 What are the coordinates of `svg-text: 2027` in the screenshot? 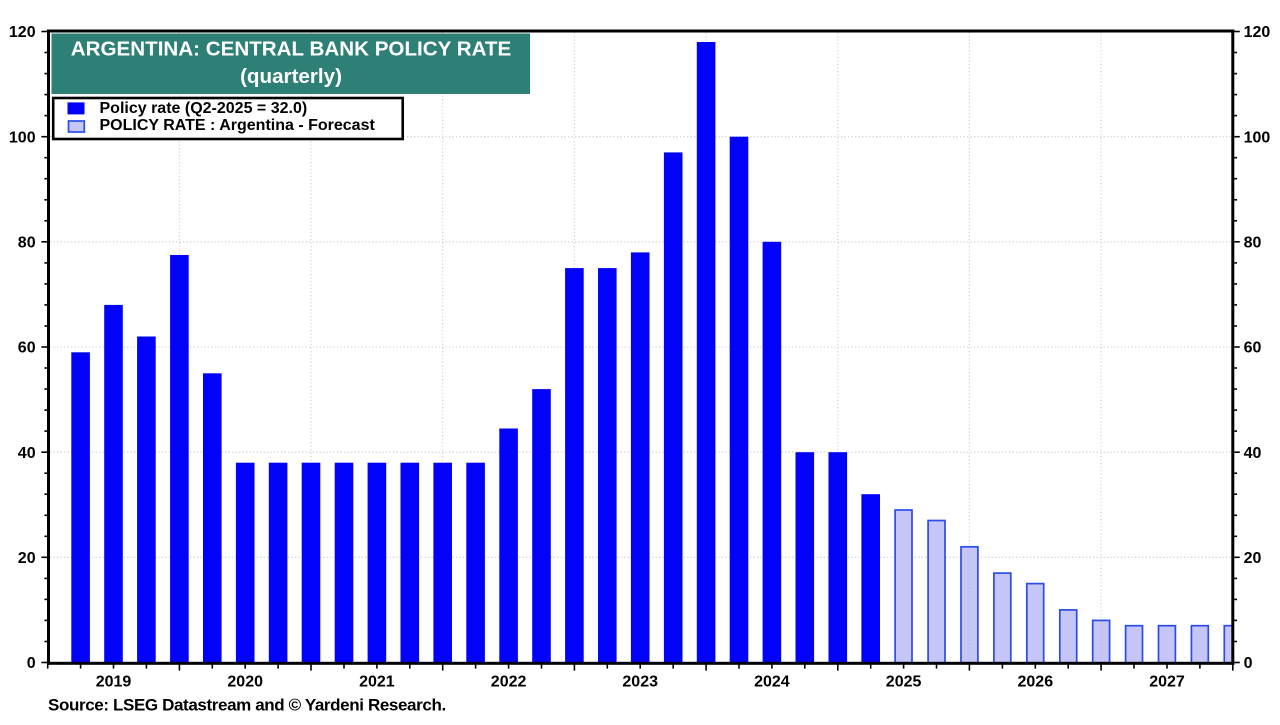 It's located at (1167, 682).